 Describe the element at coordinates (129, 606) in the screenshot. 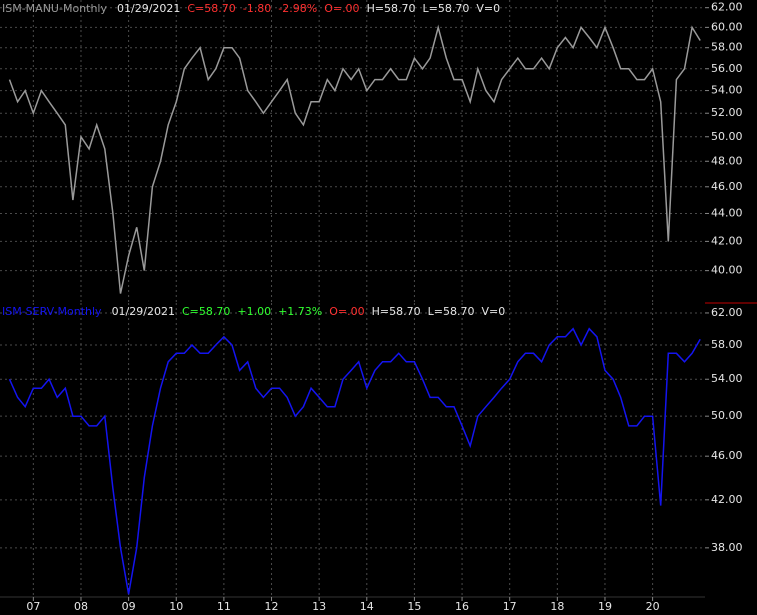

I see `x-tick-label: 09` at that location.